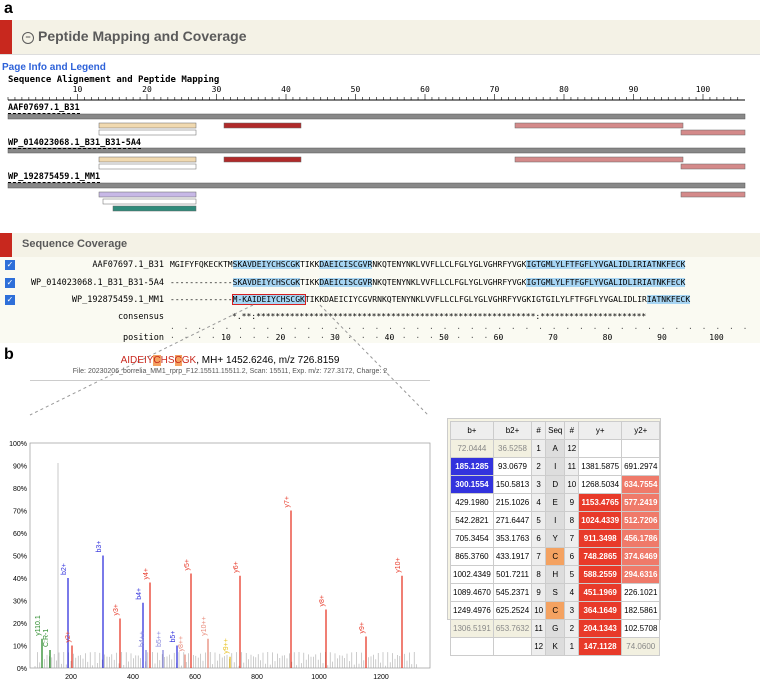  What do you see at coordinates (20, 647) in the screenshot?
I see `y-tick-label: 10%` at bounding box center [20, 647].